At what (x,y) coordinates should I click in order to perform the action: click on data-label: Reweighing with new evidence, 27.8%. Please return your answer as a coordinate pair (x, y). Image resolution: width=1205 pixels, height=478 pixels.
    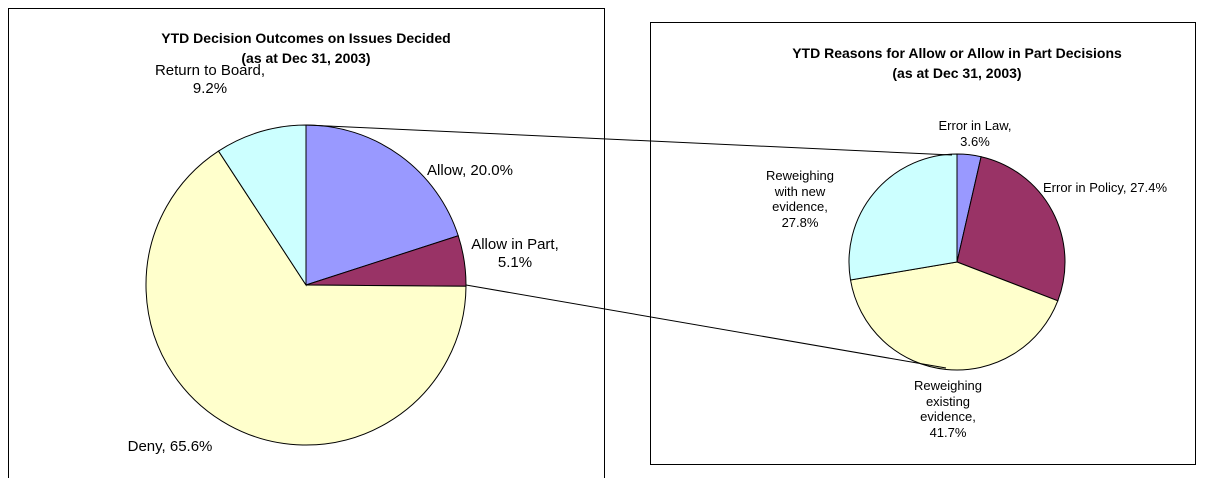
    Looking at the image, I should click on (800, 199).